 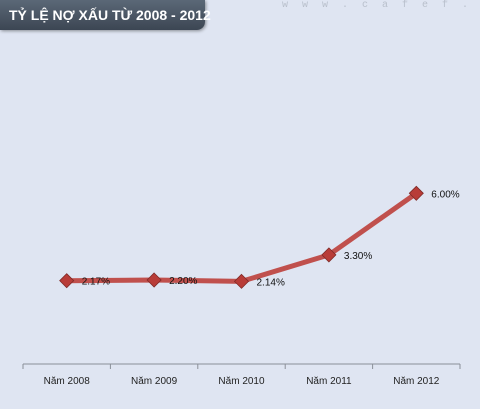 I want to click on x-tick-label: Năm 2008, so click(x=67, y=381).